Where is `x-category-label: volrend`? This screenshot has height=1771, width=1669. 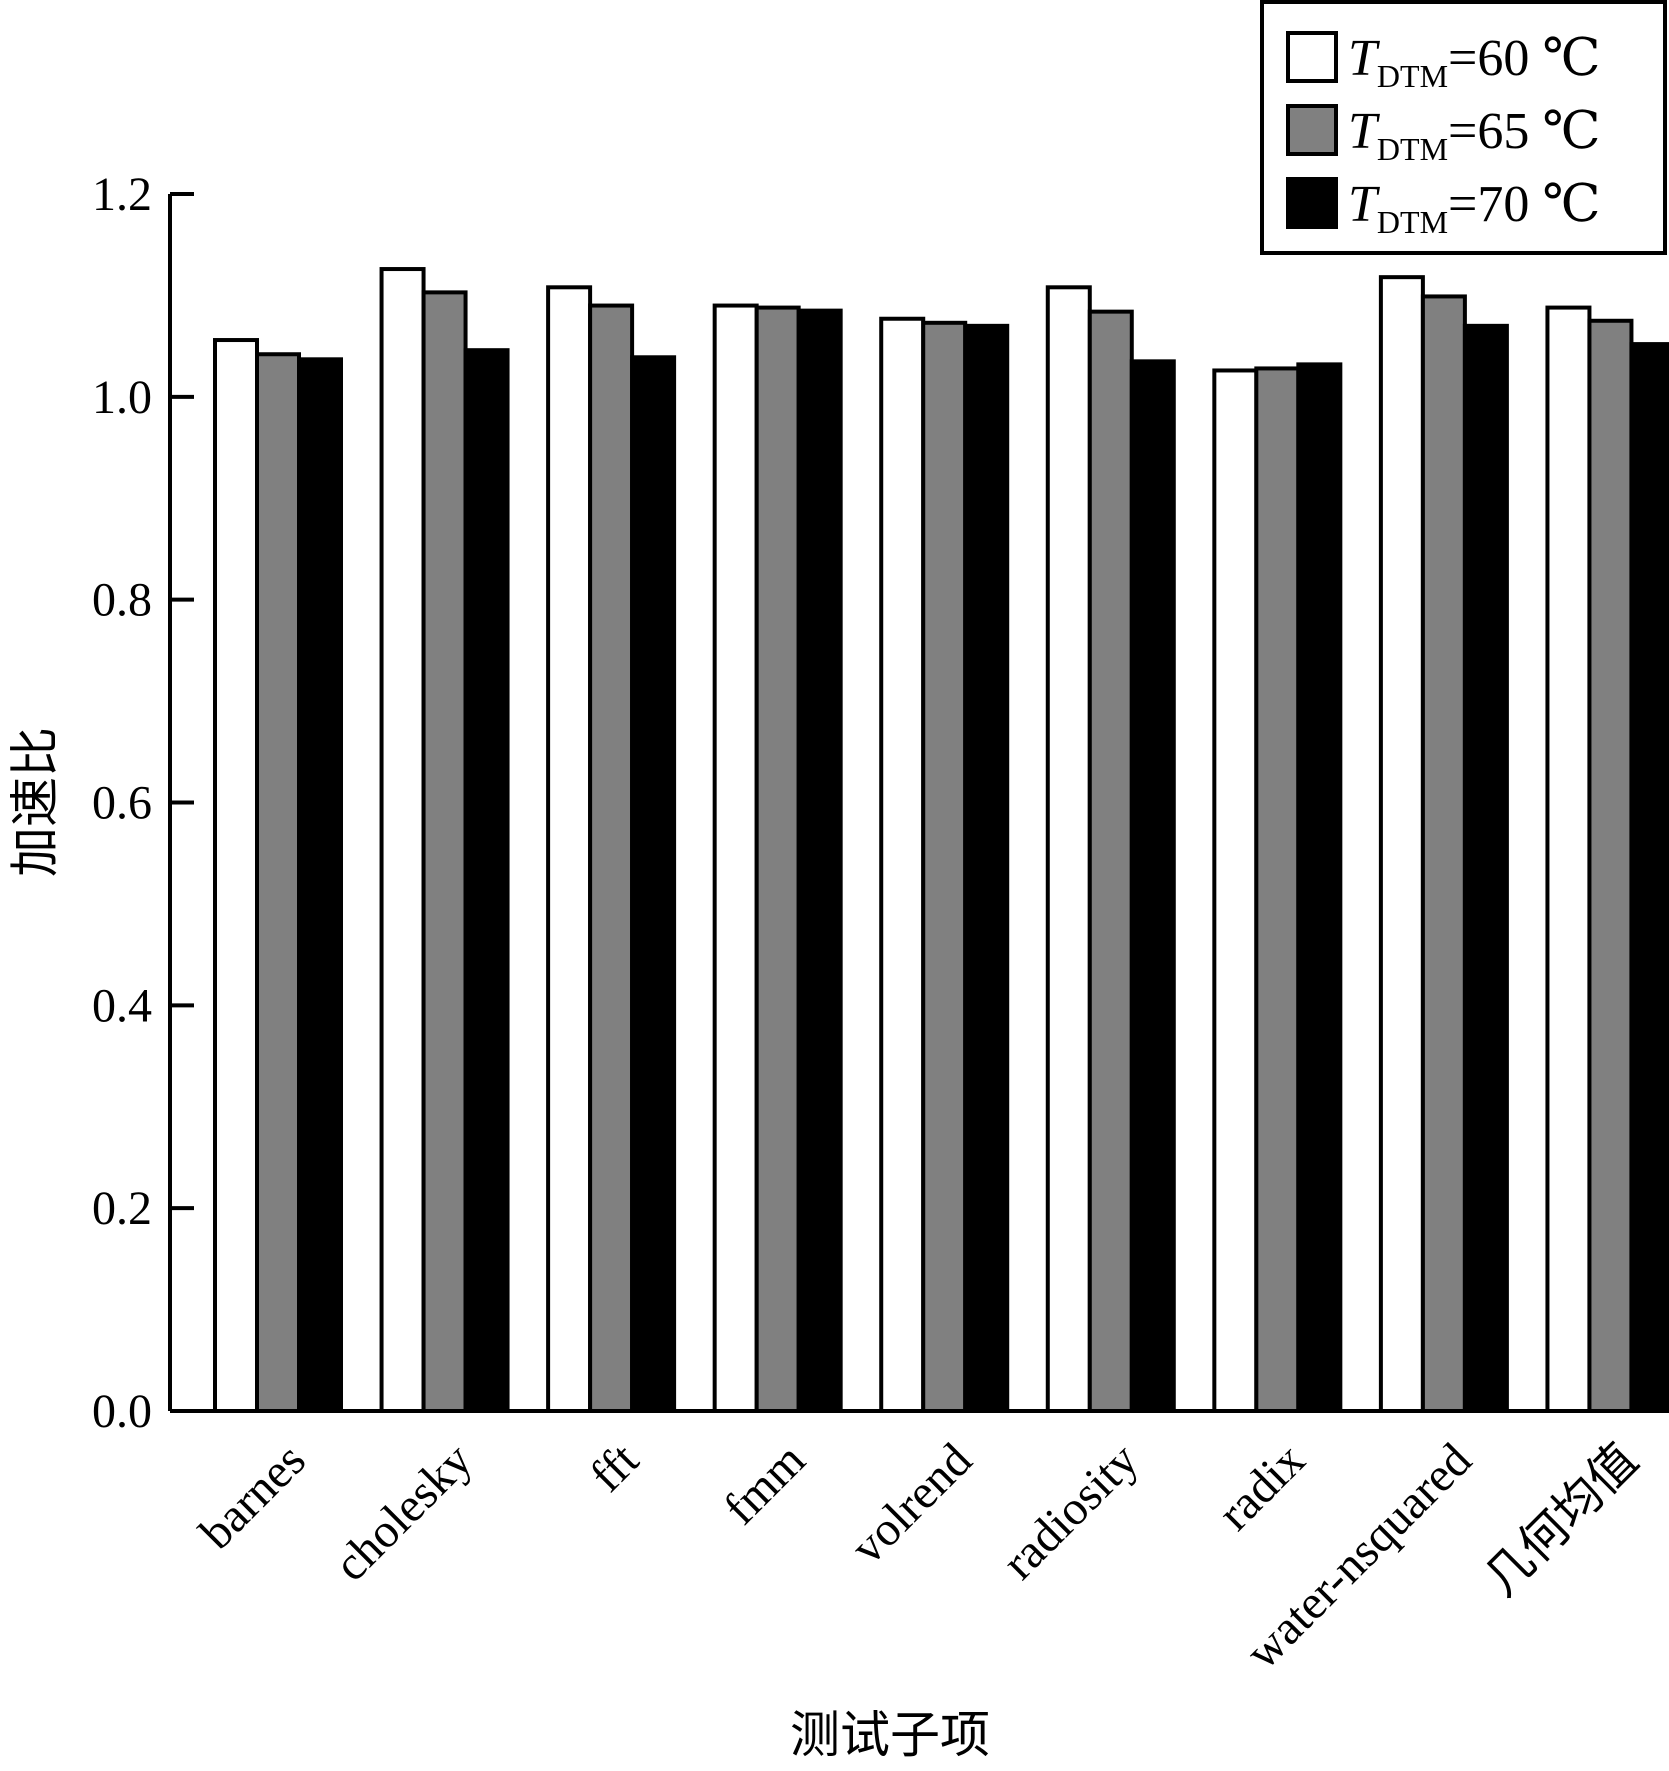
x-category-label: volrend is located at coordinates (911, 1503).